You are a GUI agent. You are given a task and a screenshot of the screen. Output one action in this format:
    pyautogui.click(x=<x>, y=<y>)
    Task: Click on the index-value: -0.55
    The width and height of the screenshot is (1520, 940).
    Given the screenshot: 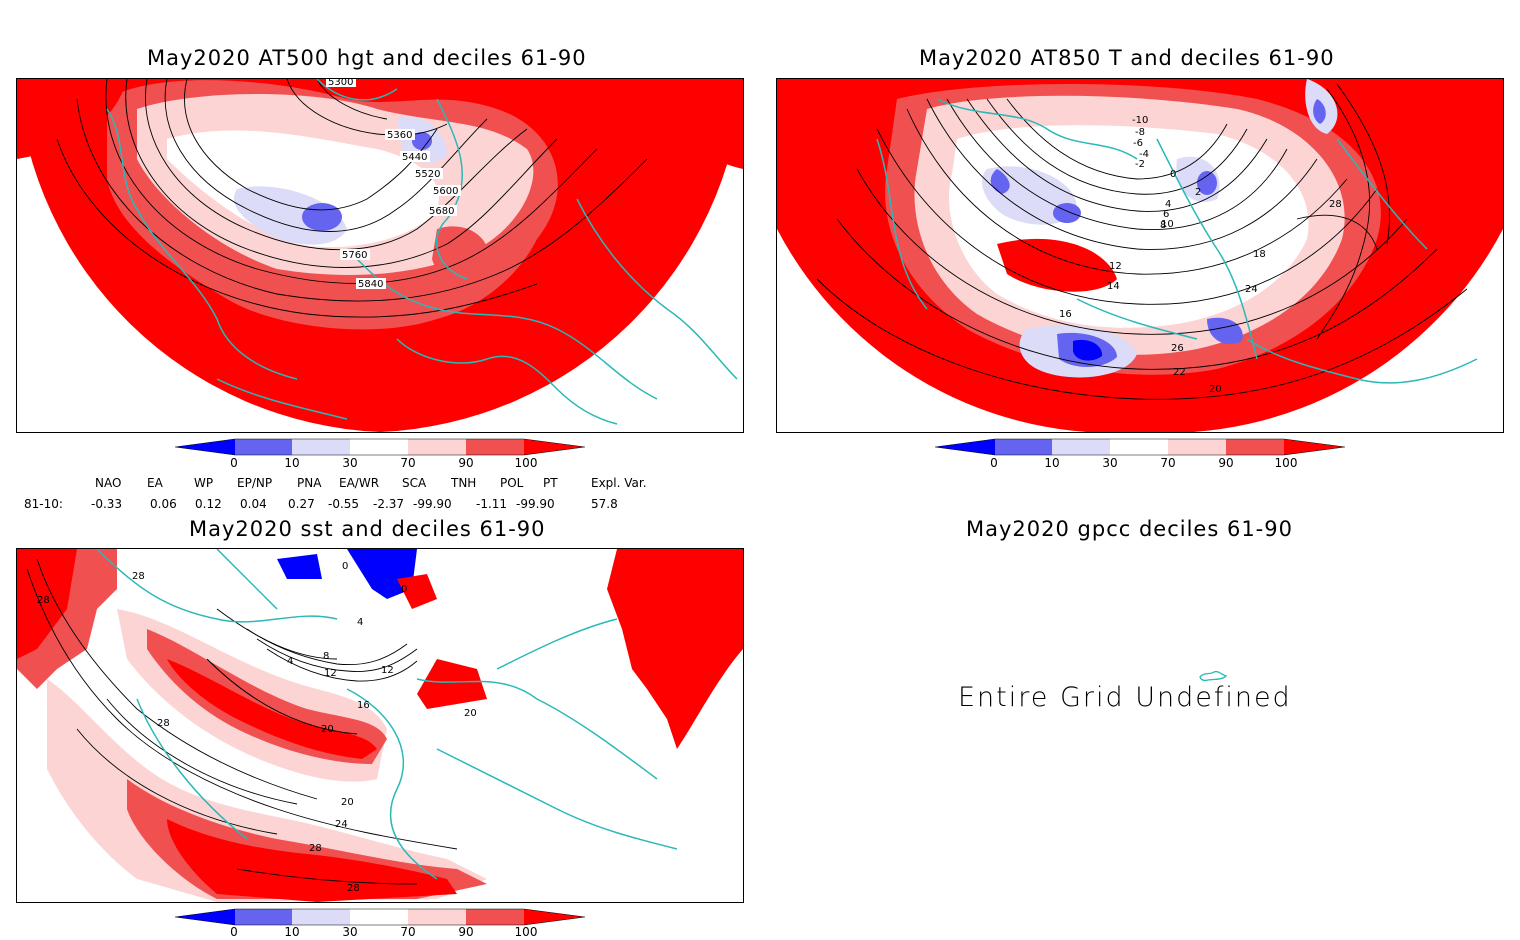 What is the action you would take?
    pyautogui.click(x=344, y=504)
    